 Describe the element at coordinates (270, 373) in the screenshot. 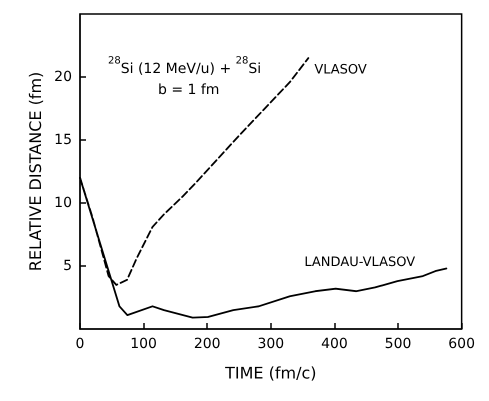

I see `x-axis-title: TIME (fm/c)` at that location.